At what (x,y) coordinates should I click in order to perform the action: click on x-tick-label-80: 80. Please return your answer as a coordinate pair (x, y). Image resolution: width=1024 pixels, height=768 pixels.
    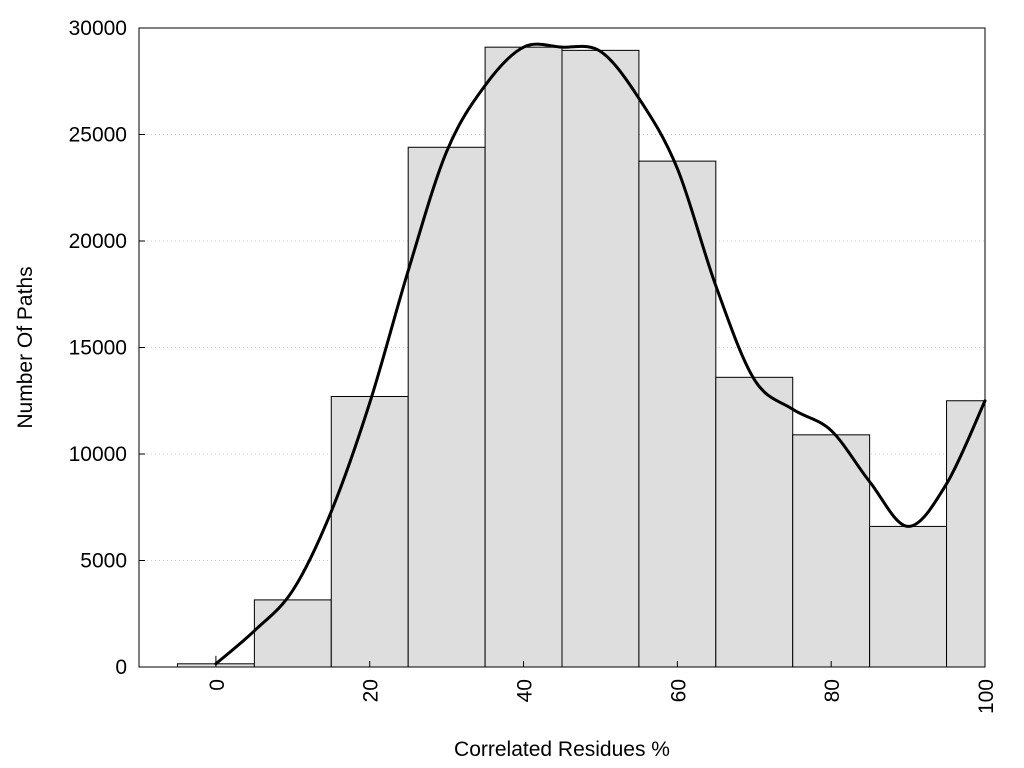
    Looking at the image, I should click on (832, 690).